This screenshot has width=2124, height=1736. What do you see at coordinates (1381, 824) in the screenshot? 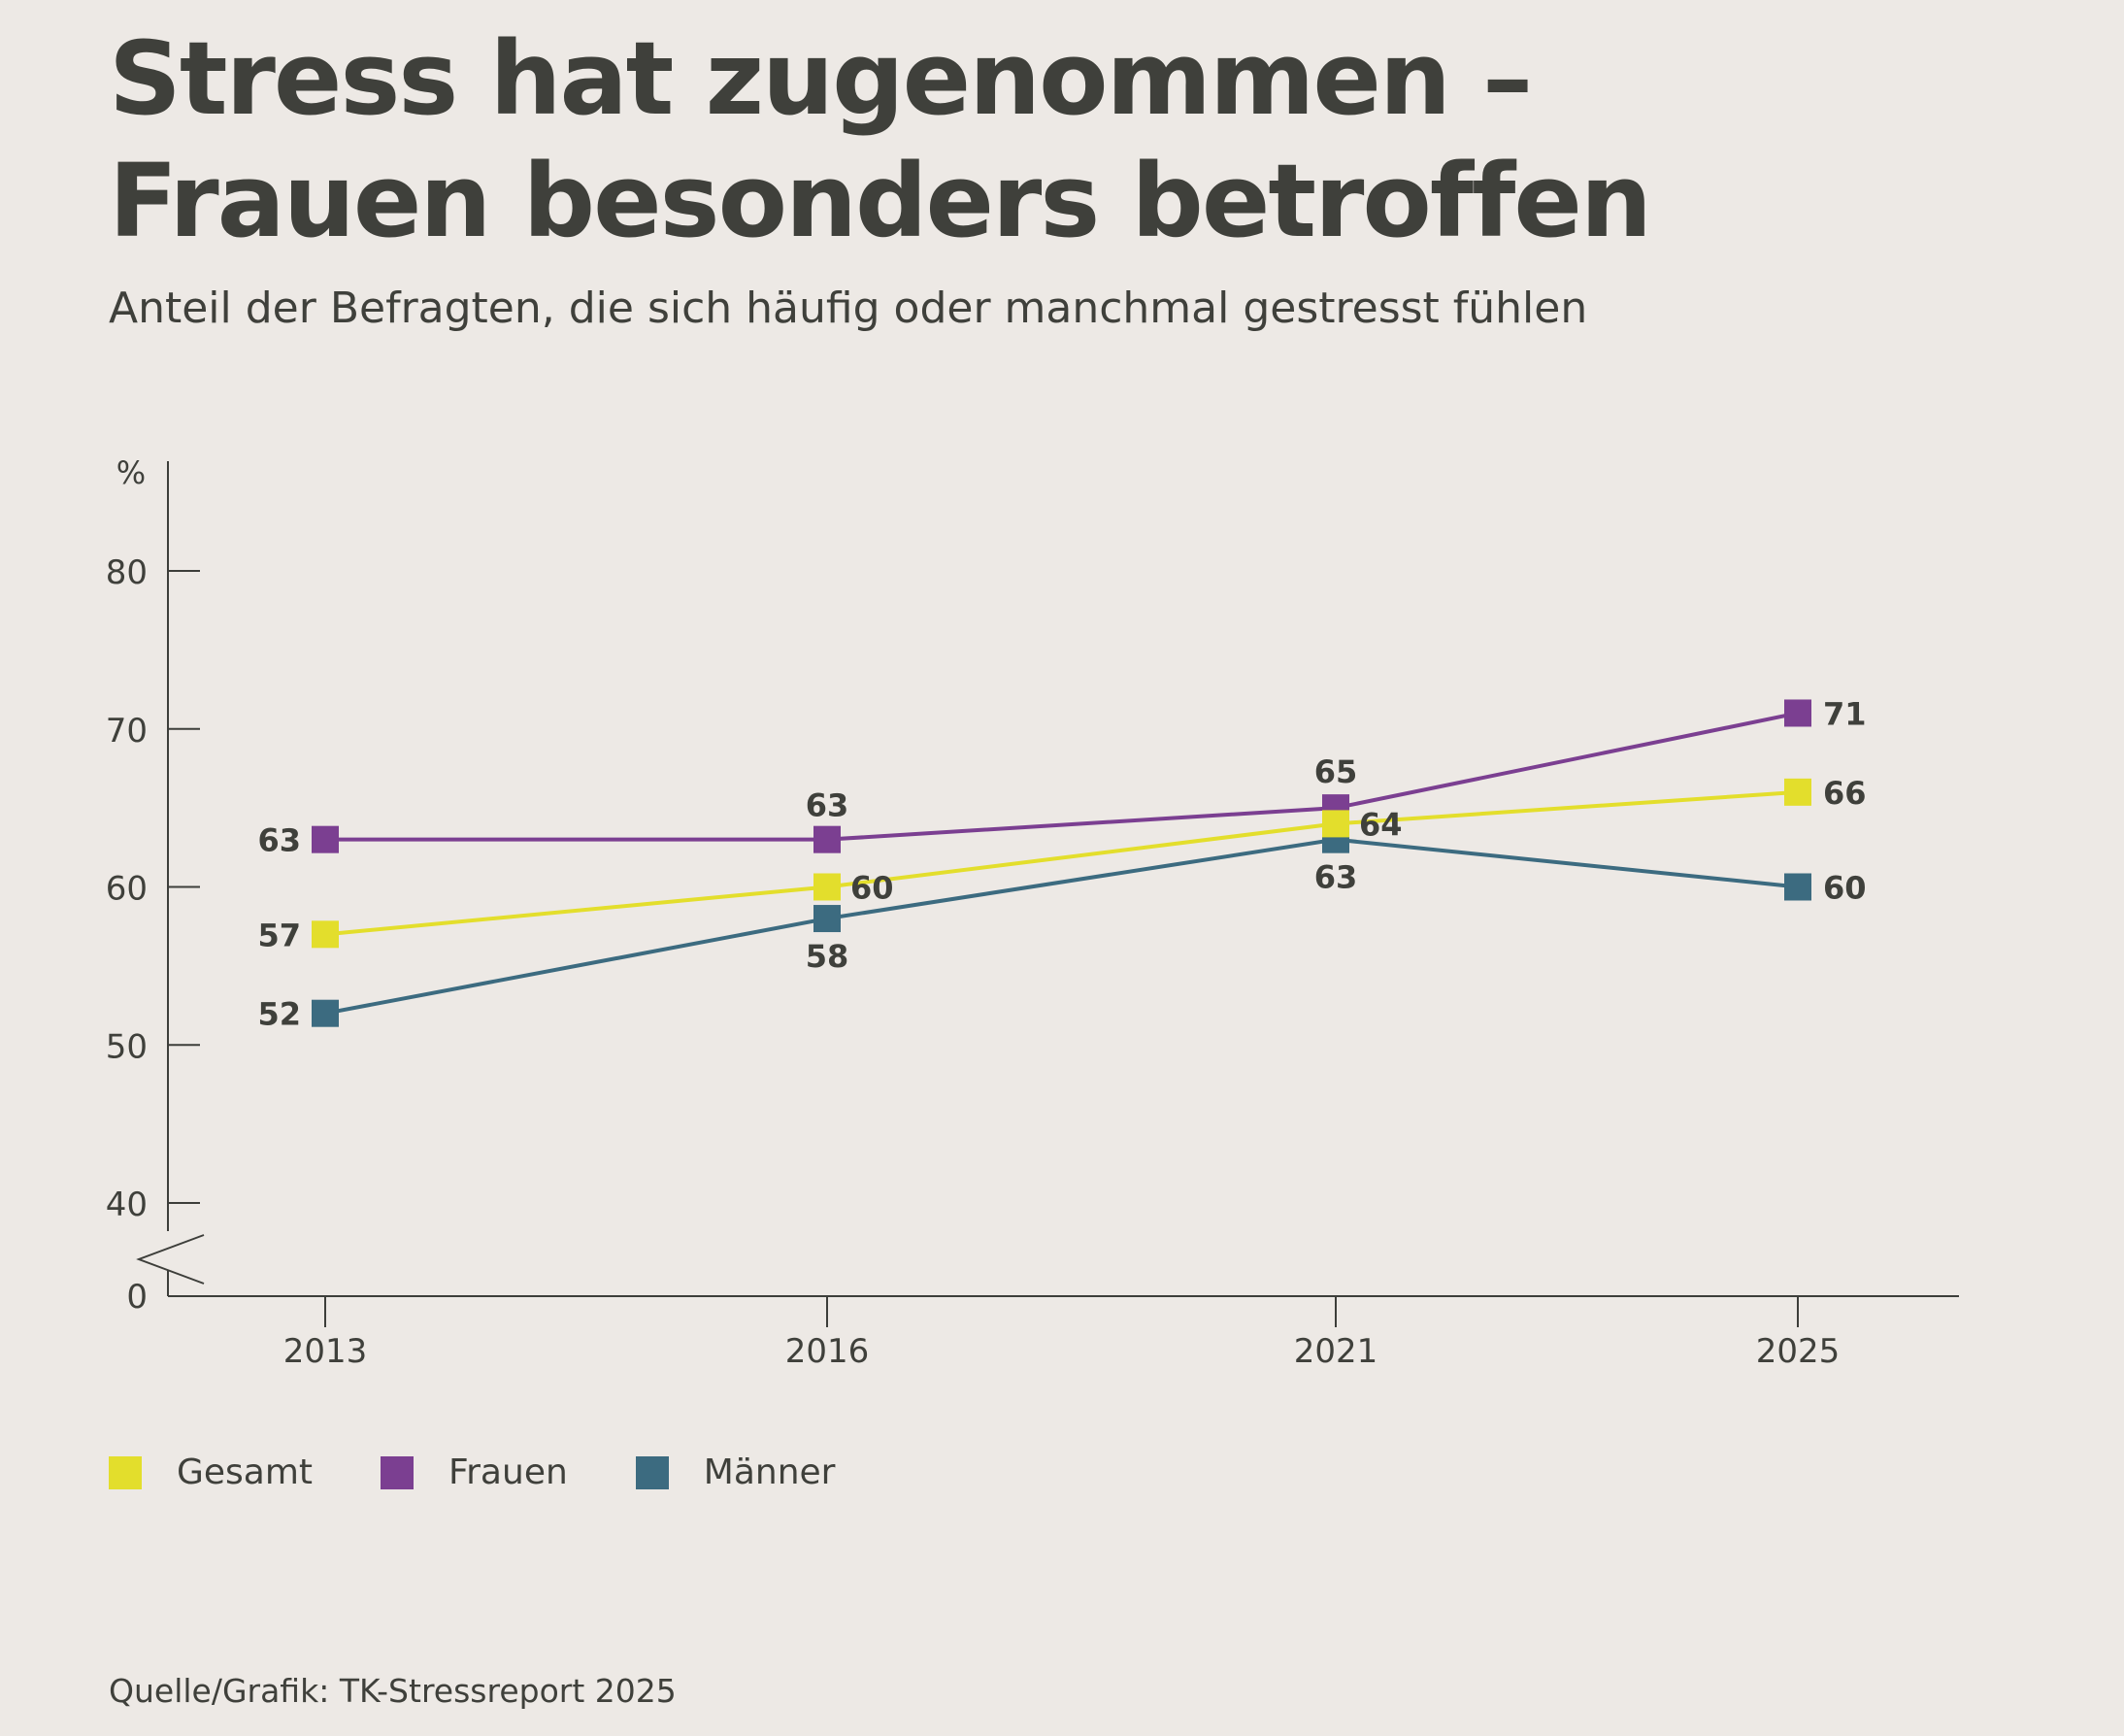
I see `data-label-gesamt-2021: 64` at bounding box center [1381, 824].